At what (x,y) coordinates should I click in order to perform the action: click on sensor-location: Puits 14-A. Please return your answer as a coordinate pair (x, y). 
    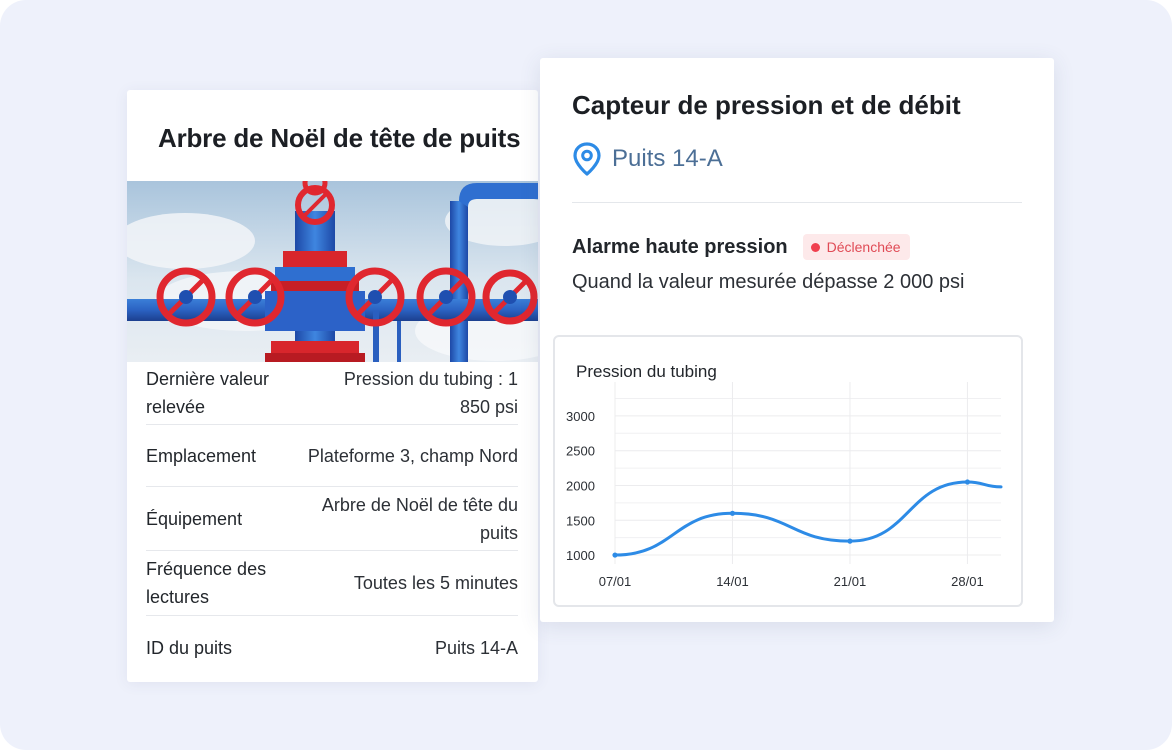
    Looking at the image, I should click on (647, 159).